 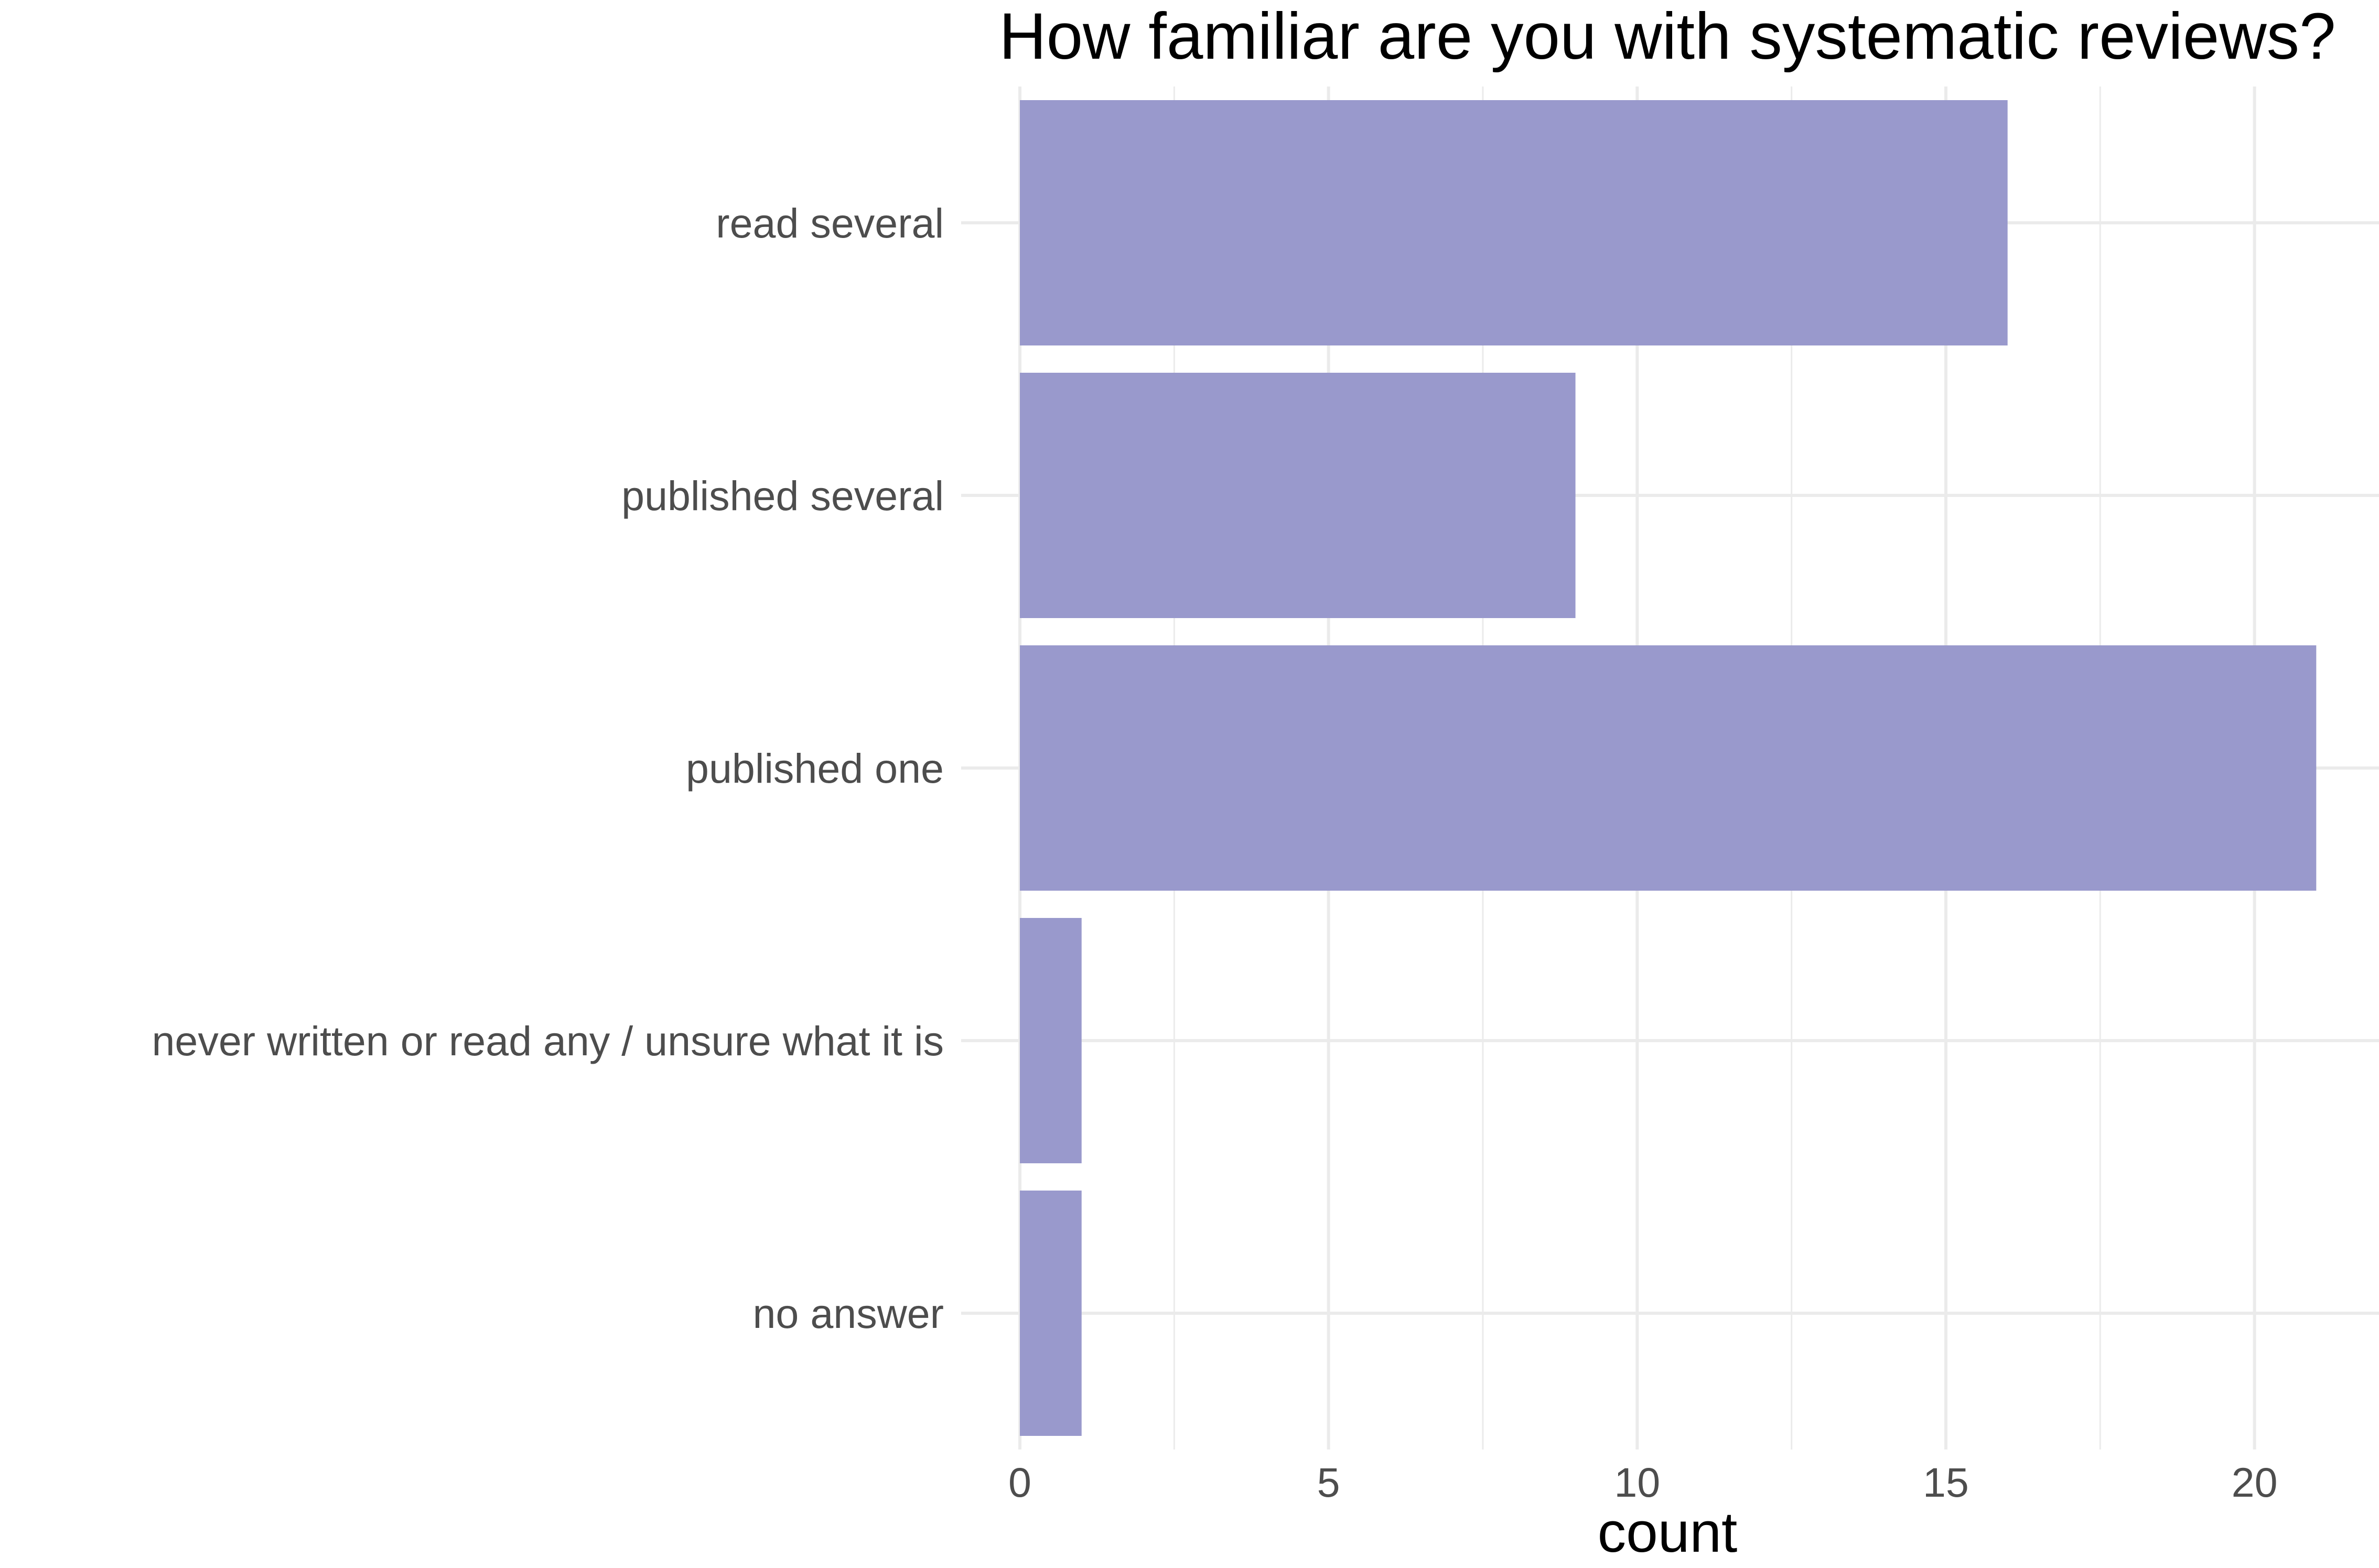 I want to click on x-tick-label: 20, so click(x=2255, y=1482).